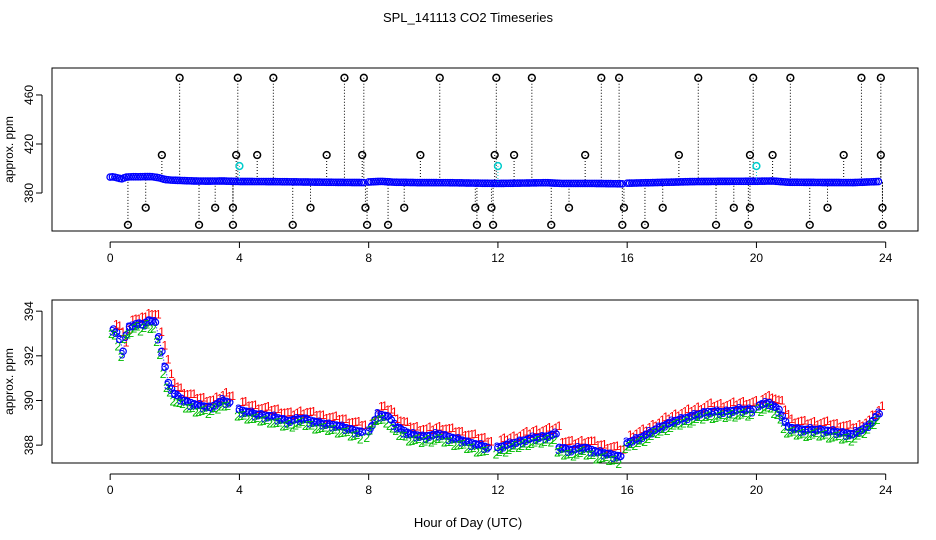 This screenshot has height=540, width=936. What do you see at coordinates (9, 381) in the screenshot?
I see `y-axis-label: approx. ppm` at bounding box center [9, 381].